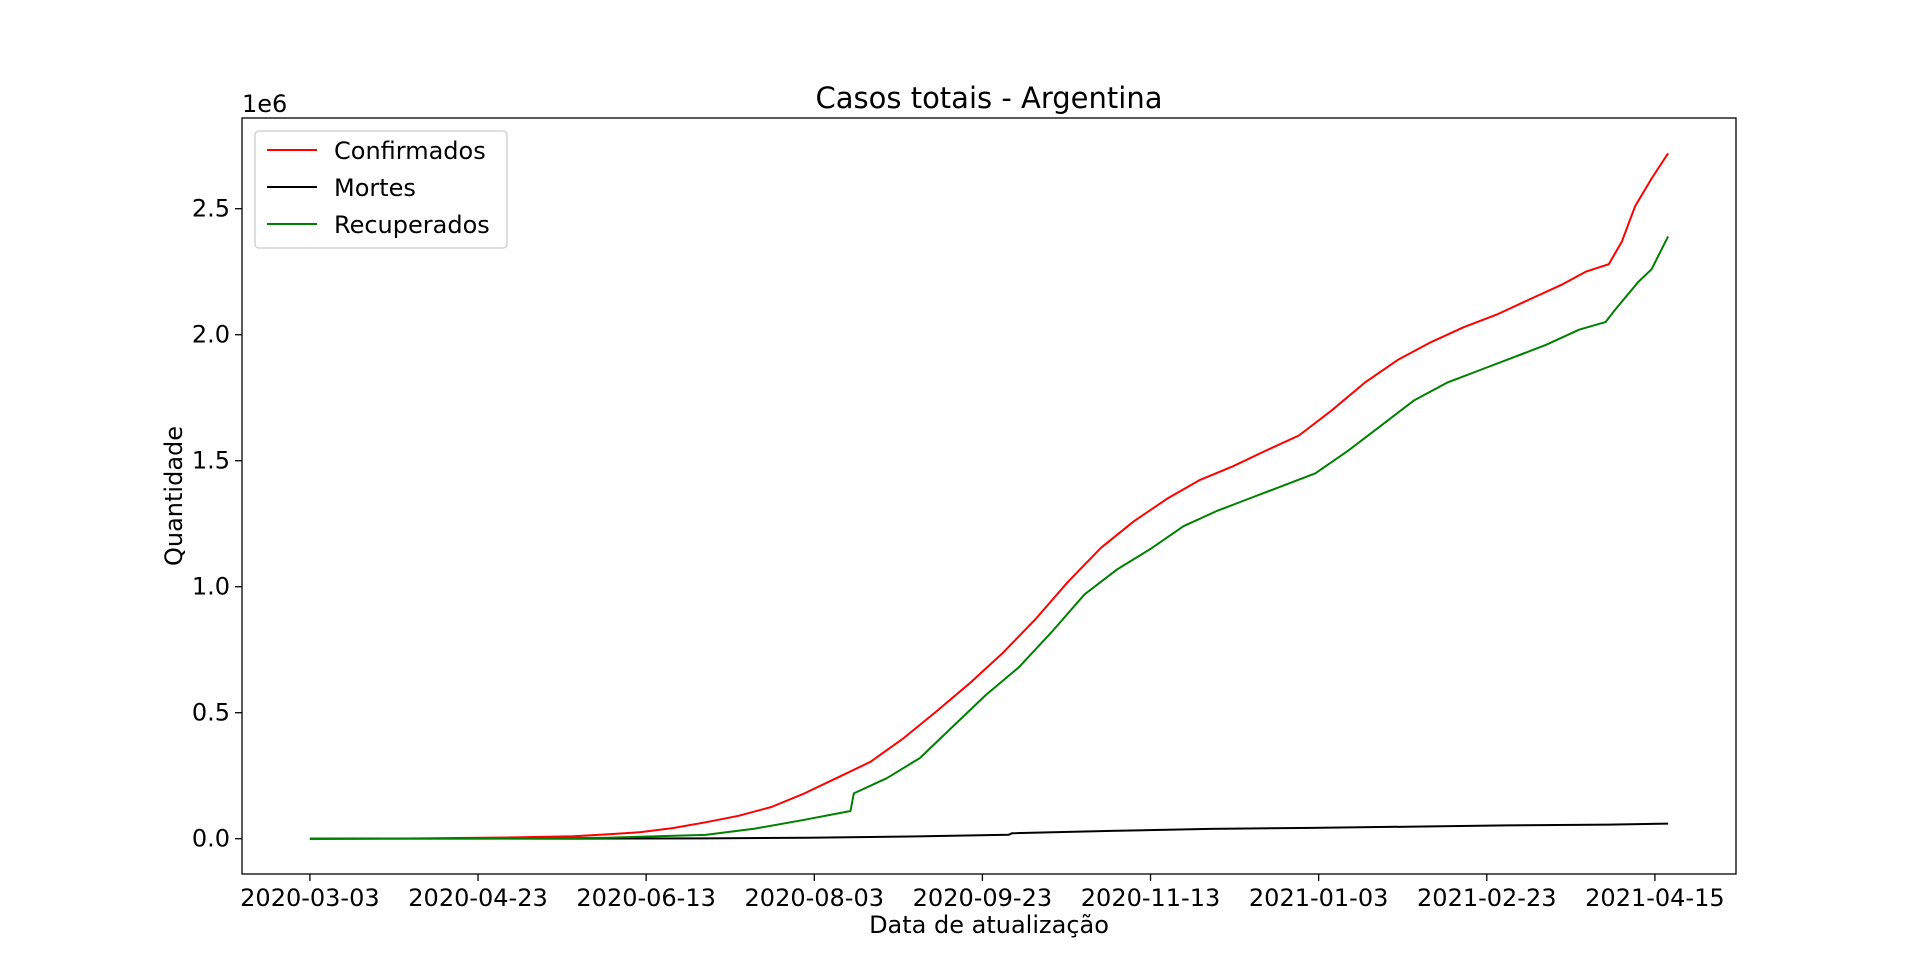  What do you see at coordinates (1654, 898) in the screenshot?
I see `x-tick-label: 2021-04-15` at bounding box center [1654, 898].